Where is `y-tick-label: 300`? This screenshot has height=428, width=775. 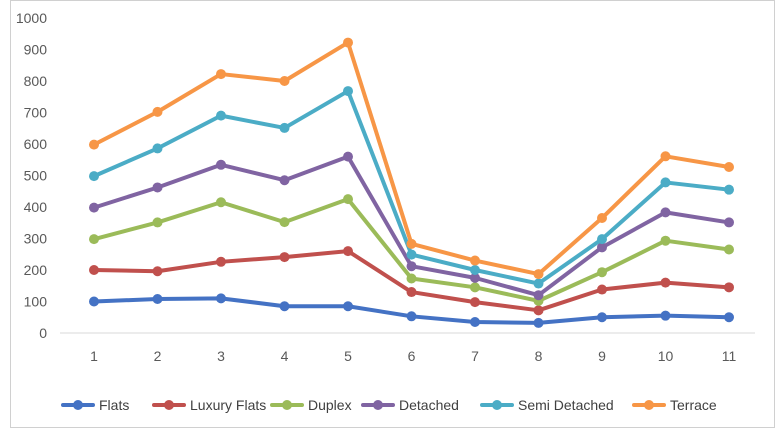 y-tick-label: 300 is located at coordinates (36, 239).